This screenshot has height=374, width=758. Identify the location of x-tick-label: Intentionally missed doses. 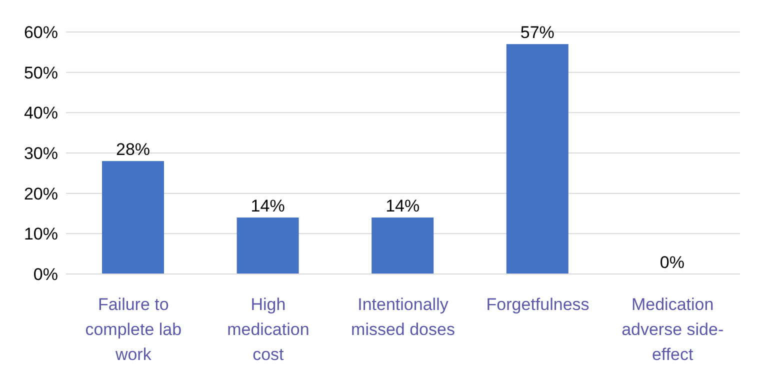
(403, 317).